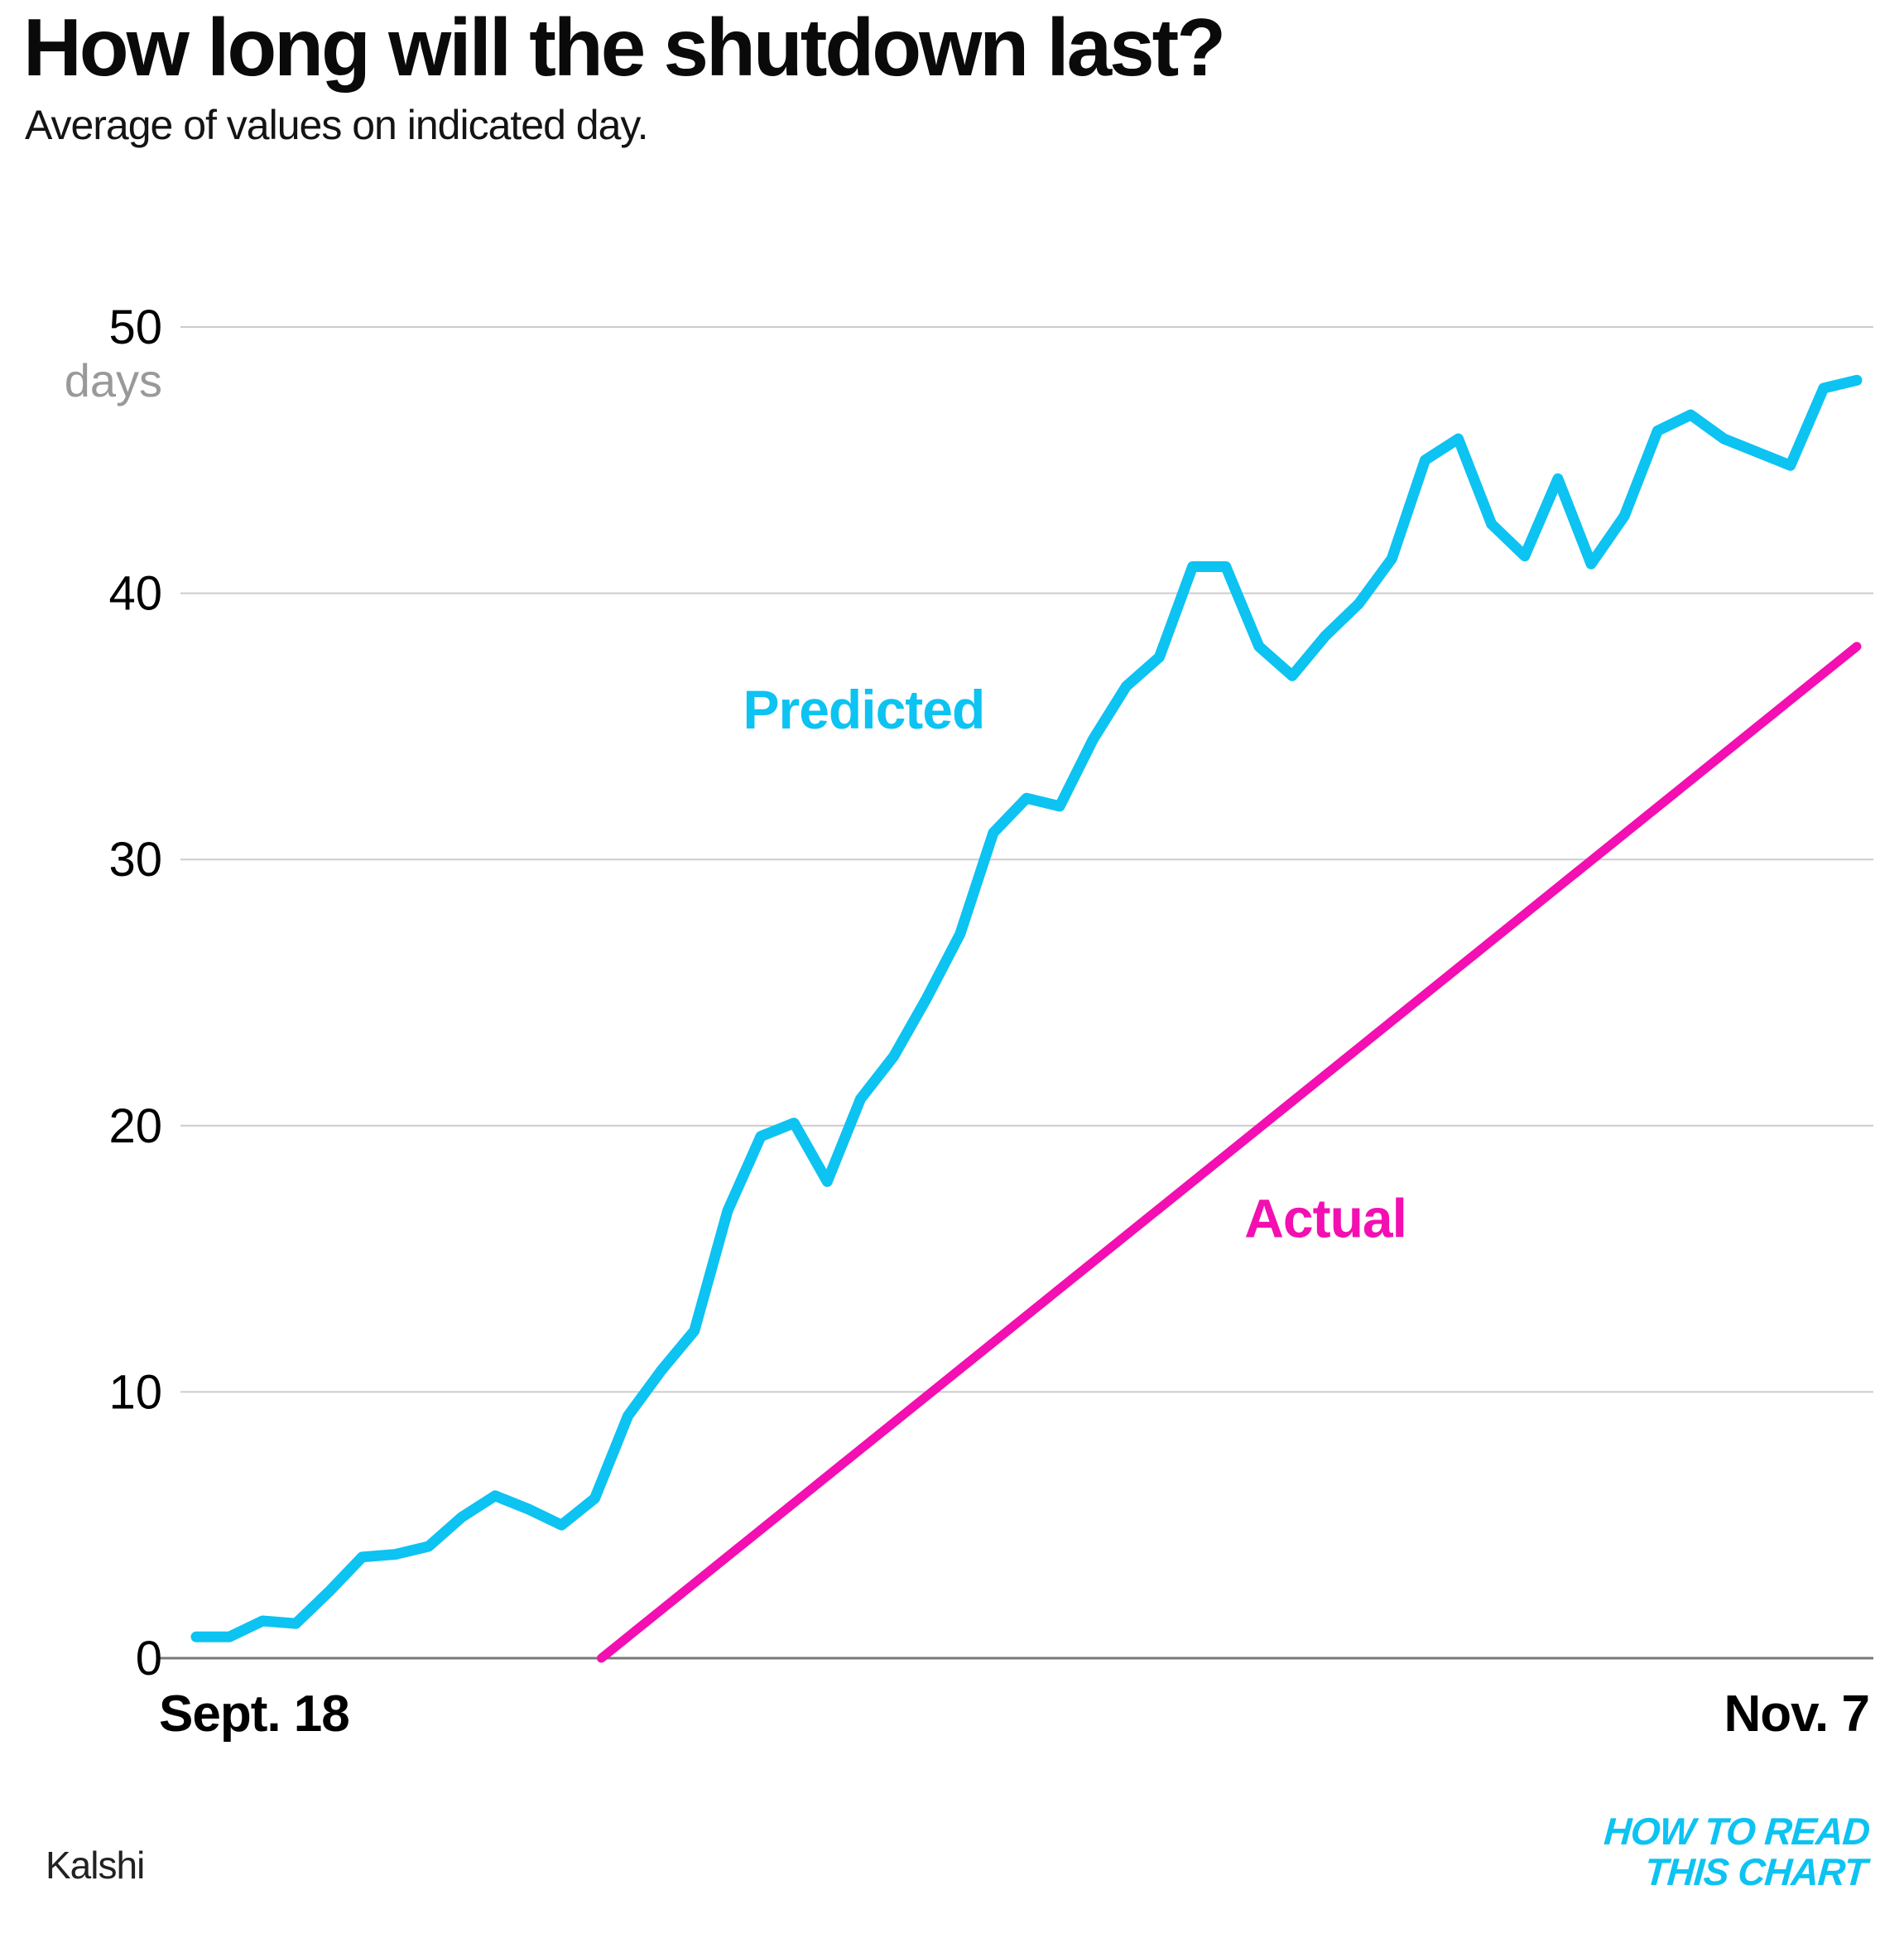 The height and width of the screenshot is (1933, 1904). I want to click on y-tick-label-0: 0, so click(149, 1658).